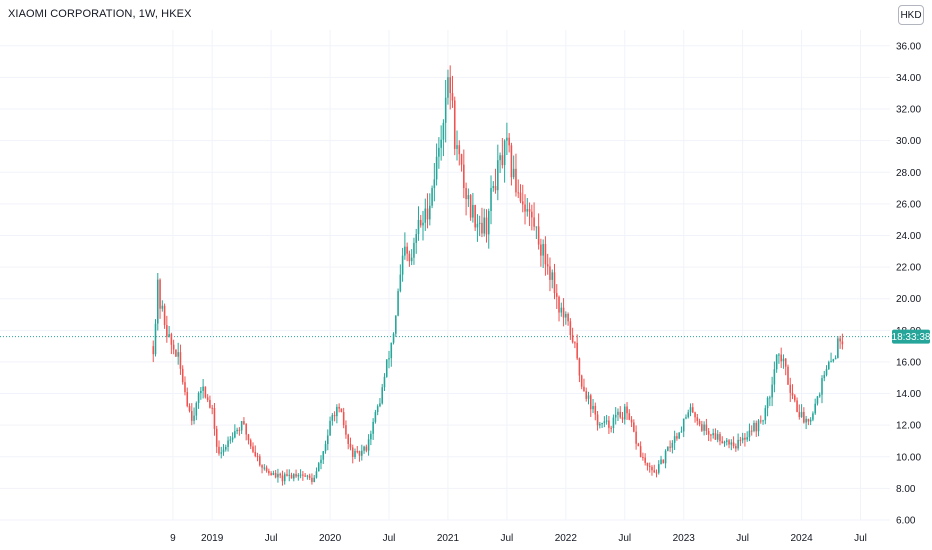 Image resolution: width=932 pixels, height=550 pixels. Describe the element at coordinates (908, 78) in the screenshot. I see `price-tick-label: 34.00` at that location.